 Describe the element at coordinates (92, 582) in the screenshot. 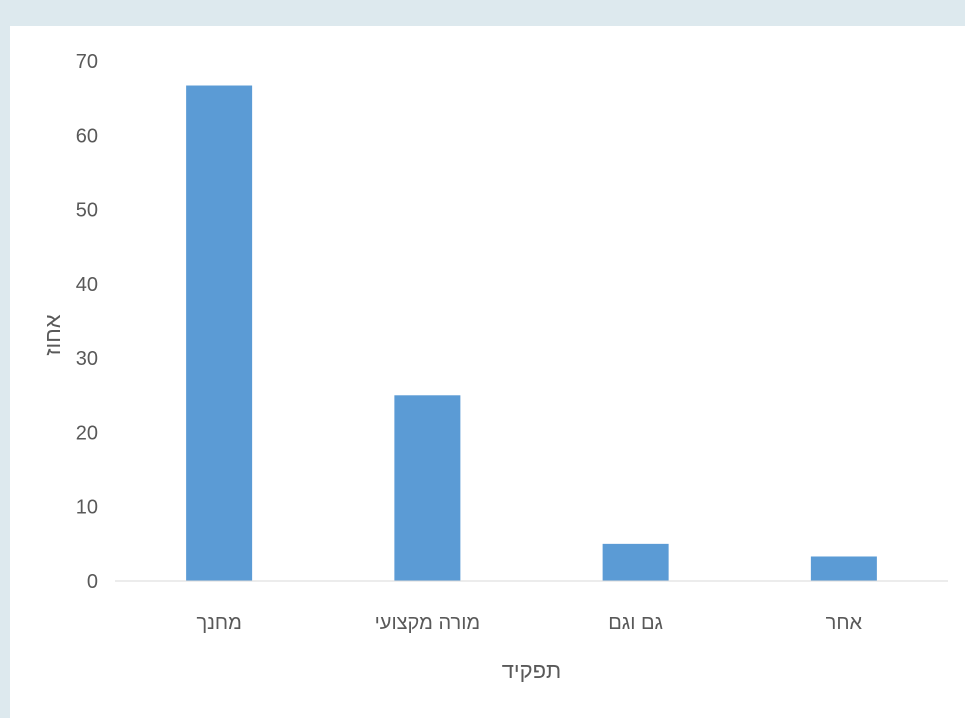

I see `y-tick-label: 0` at that location.